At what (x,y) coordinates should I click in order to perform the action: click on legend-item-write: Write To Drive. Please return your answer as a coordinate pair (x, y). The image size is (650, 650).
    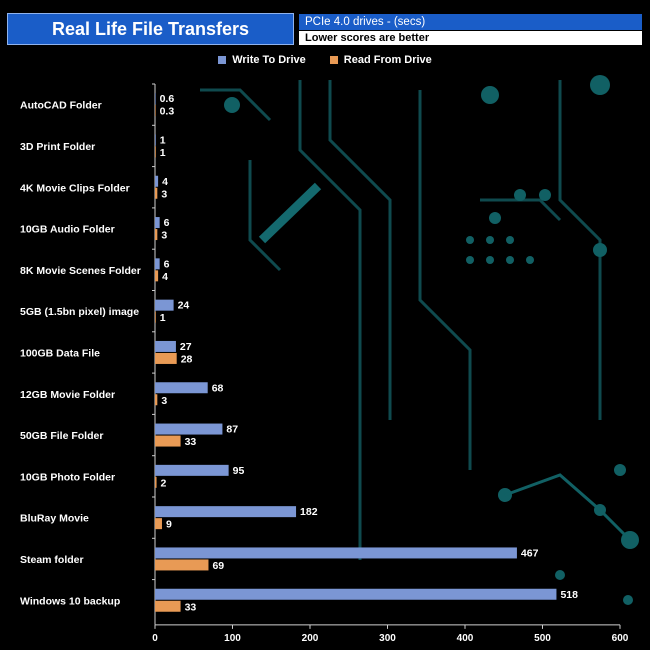
    Looking at the image, I should click on (262, 60).